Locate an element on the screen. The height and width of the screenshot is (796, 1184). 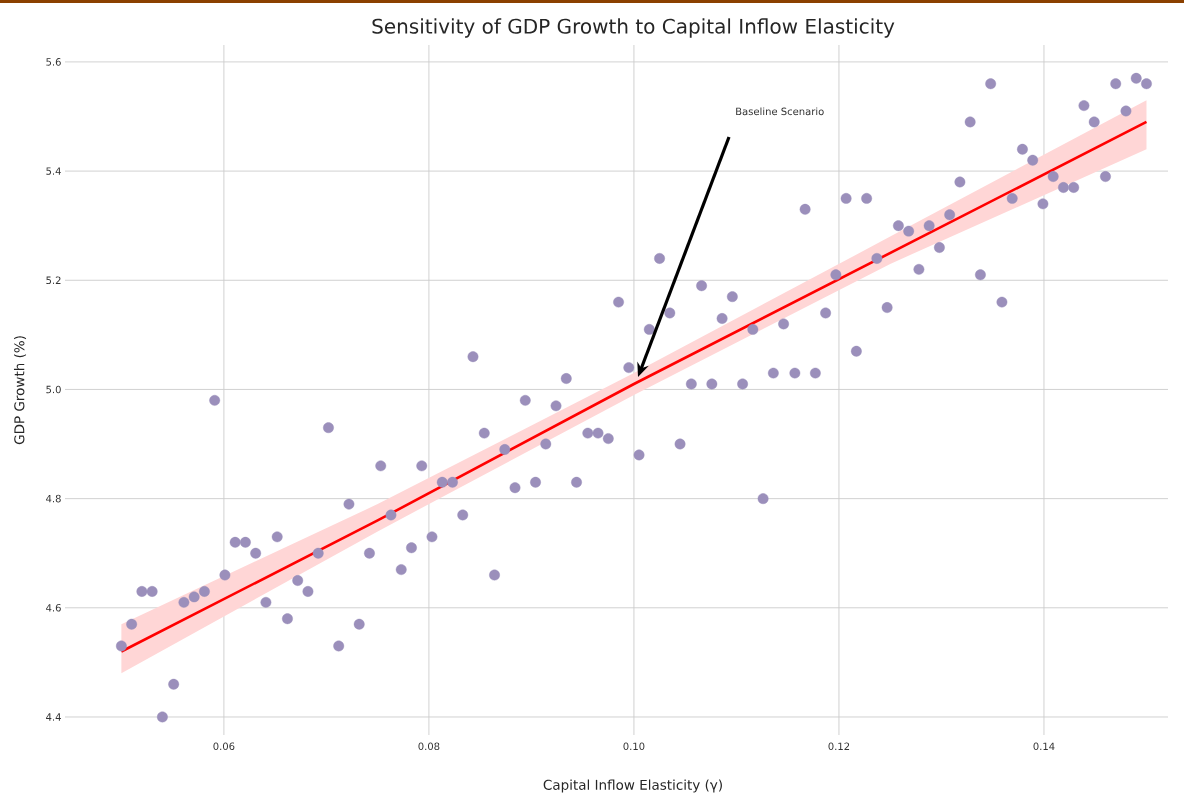
x-tick-label: 0.08 is located at coordinates (429, 746).